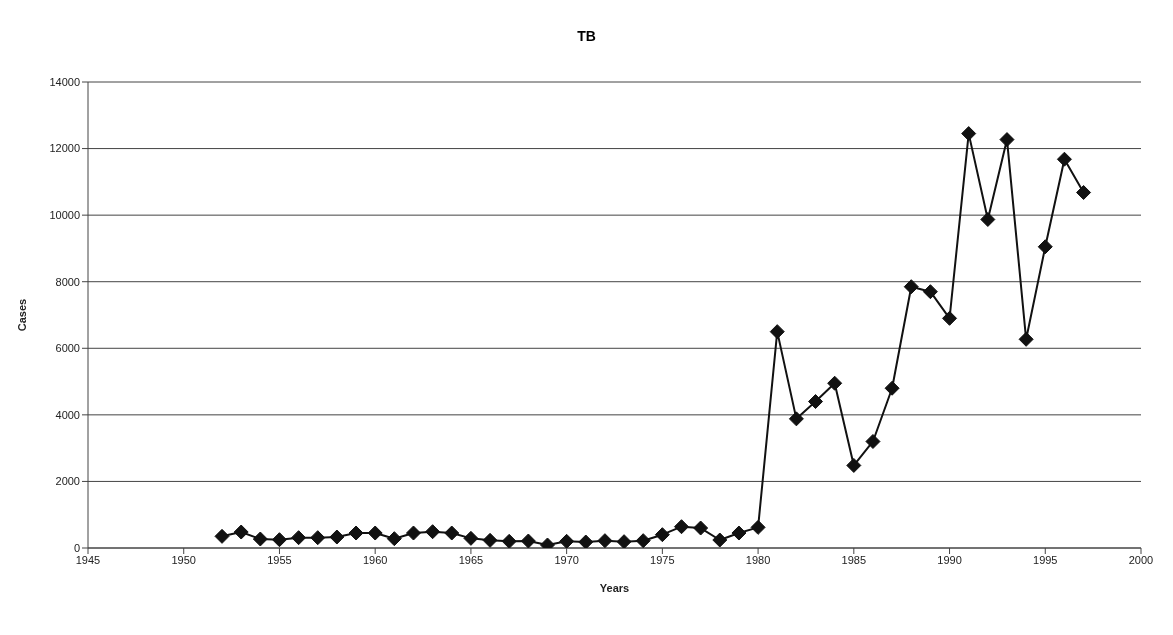 This screenshot has height=635, width=1173. What do you see at coordinates (67, 414) in the screenshot?
I see `y-tick-label: 4000` at bounding box center [67, 414].